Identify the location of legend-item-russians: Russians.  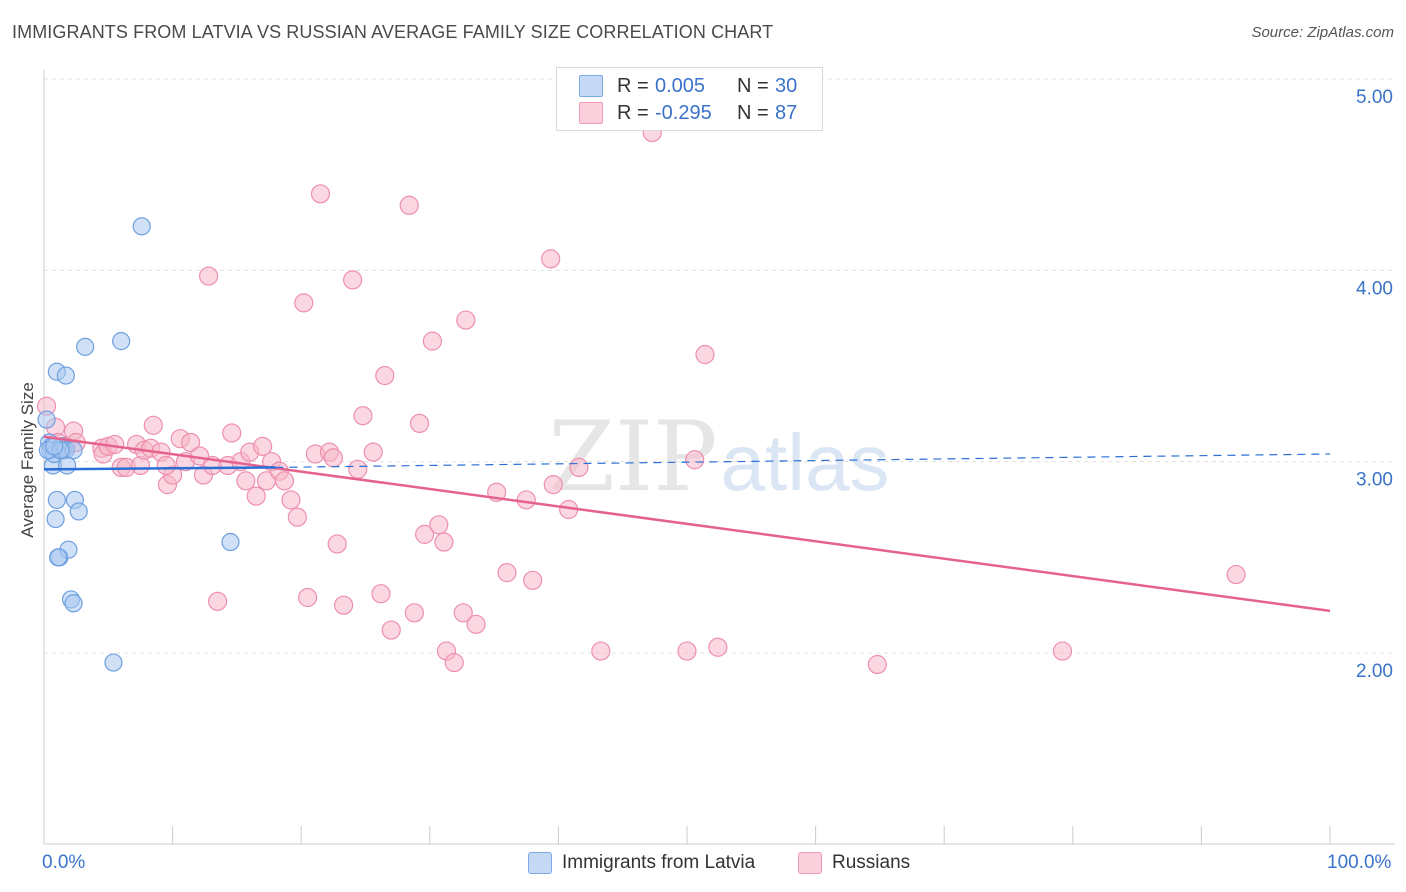
(854, 863).